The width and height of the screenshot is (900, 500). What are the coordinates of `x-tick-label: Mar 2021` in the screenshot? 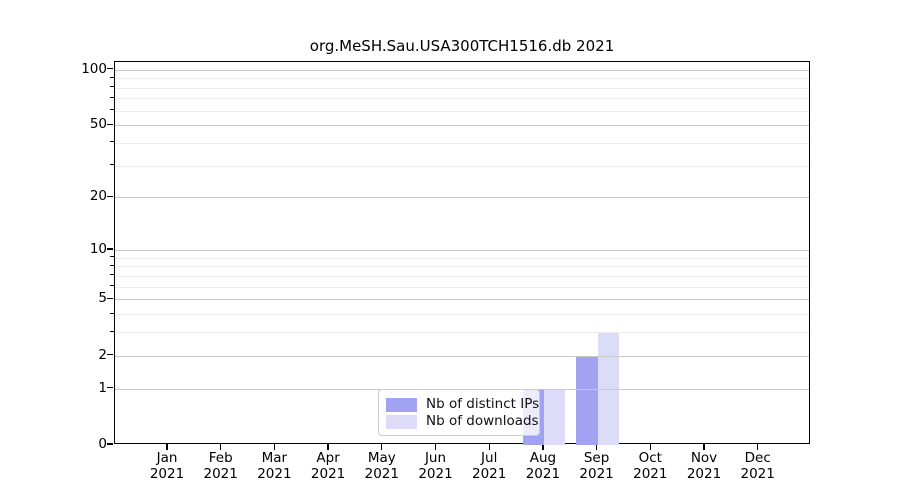 It's located at (274, 466).